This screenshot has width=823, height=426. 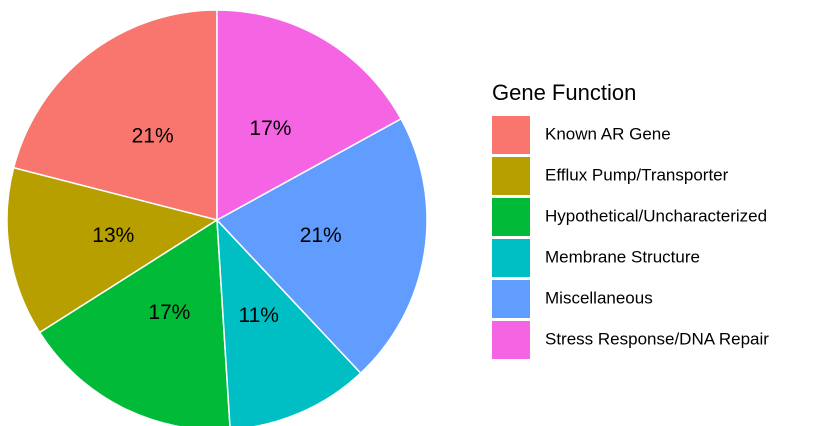 What do you see at coordinates (656, 215) in the screenshot?
I see `legend-label: Hypothetical/Uncharacterized` at bounding box center [656, 215].